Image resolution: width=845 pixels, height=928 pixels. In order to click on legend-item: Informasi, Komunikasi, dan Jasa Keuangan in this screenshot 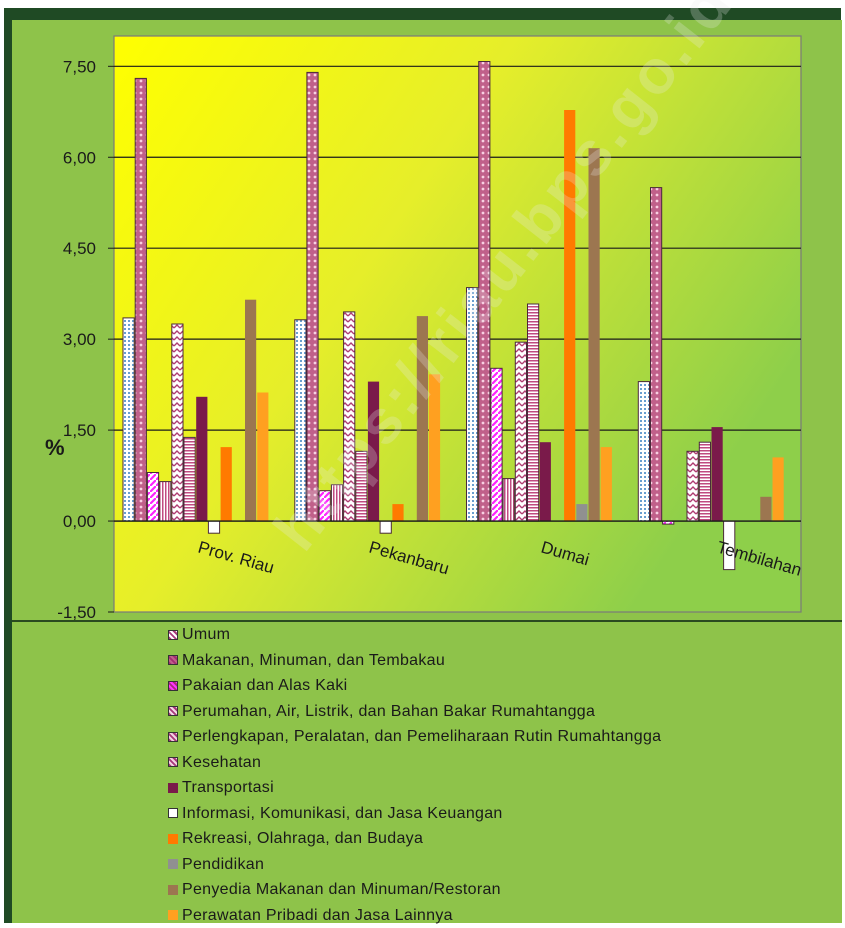, I will do `click(488, 814)`.